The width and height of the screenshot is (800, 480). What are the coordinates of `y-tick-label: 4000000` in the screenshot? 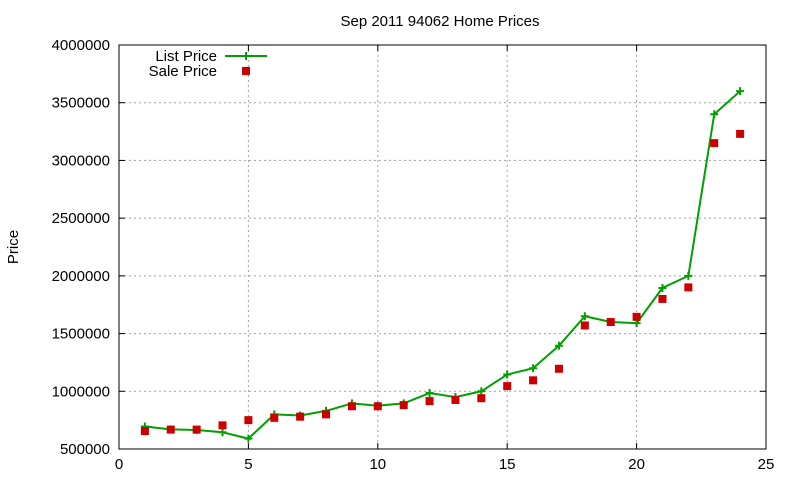 It's located at (81, 45).